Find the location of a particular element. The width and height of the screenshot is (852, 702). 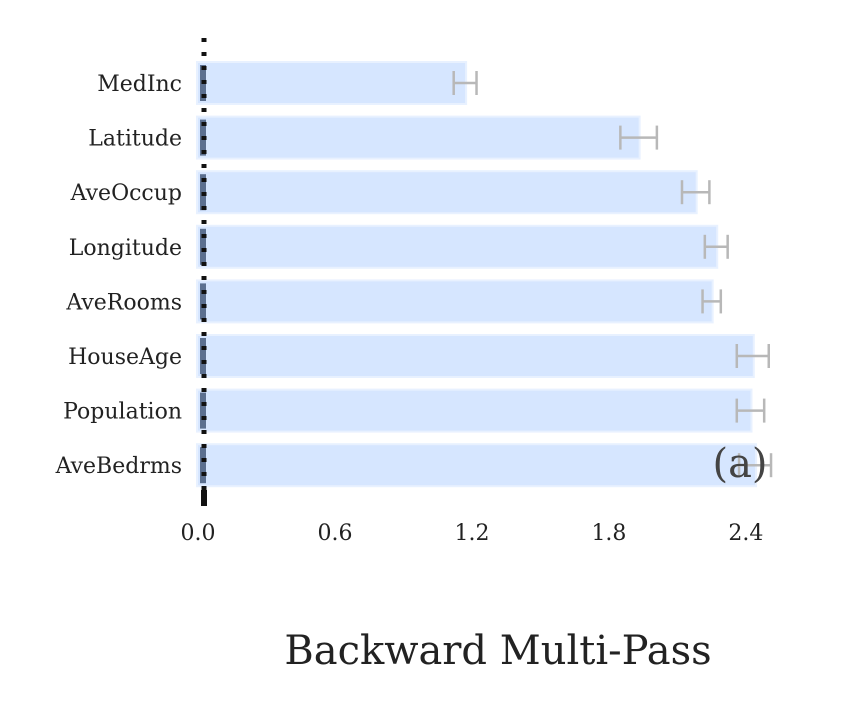

x-tick-labels: 0.0 0.6 1.2 1.8 2.4 is located at coordinates (472, 533).